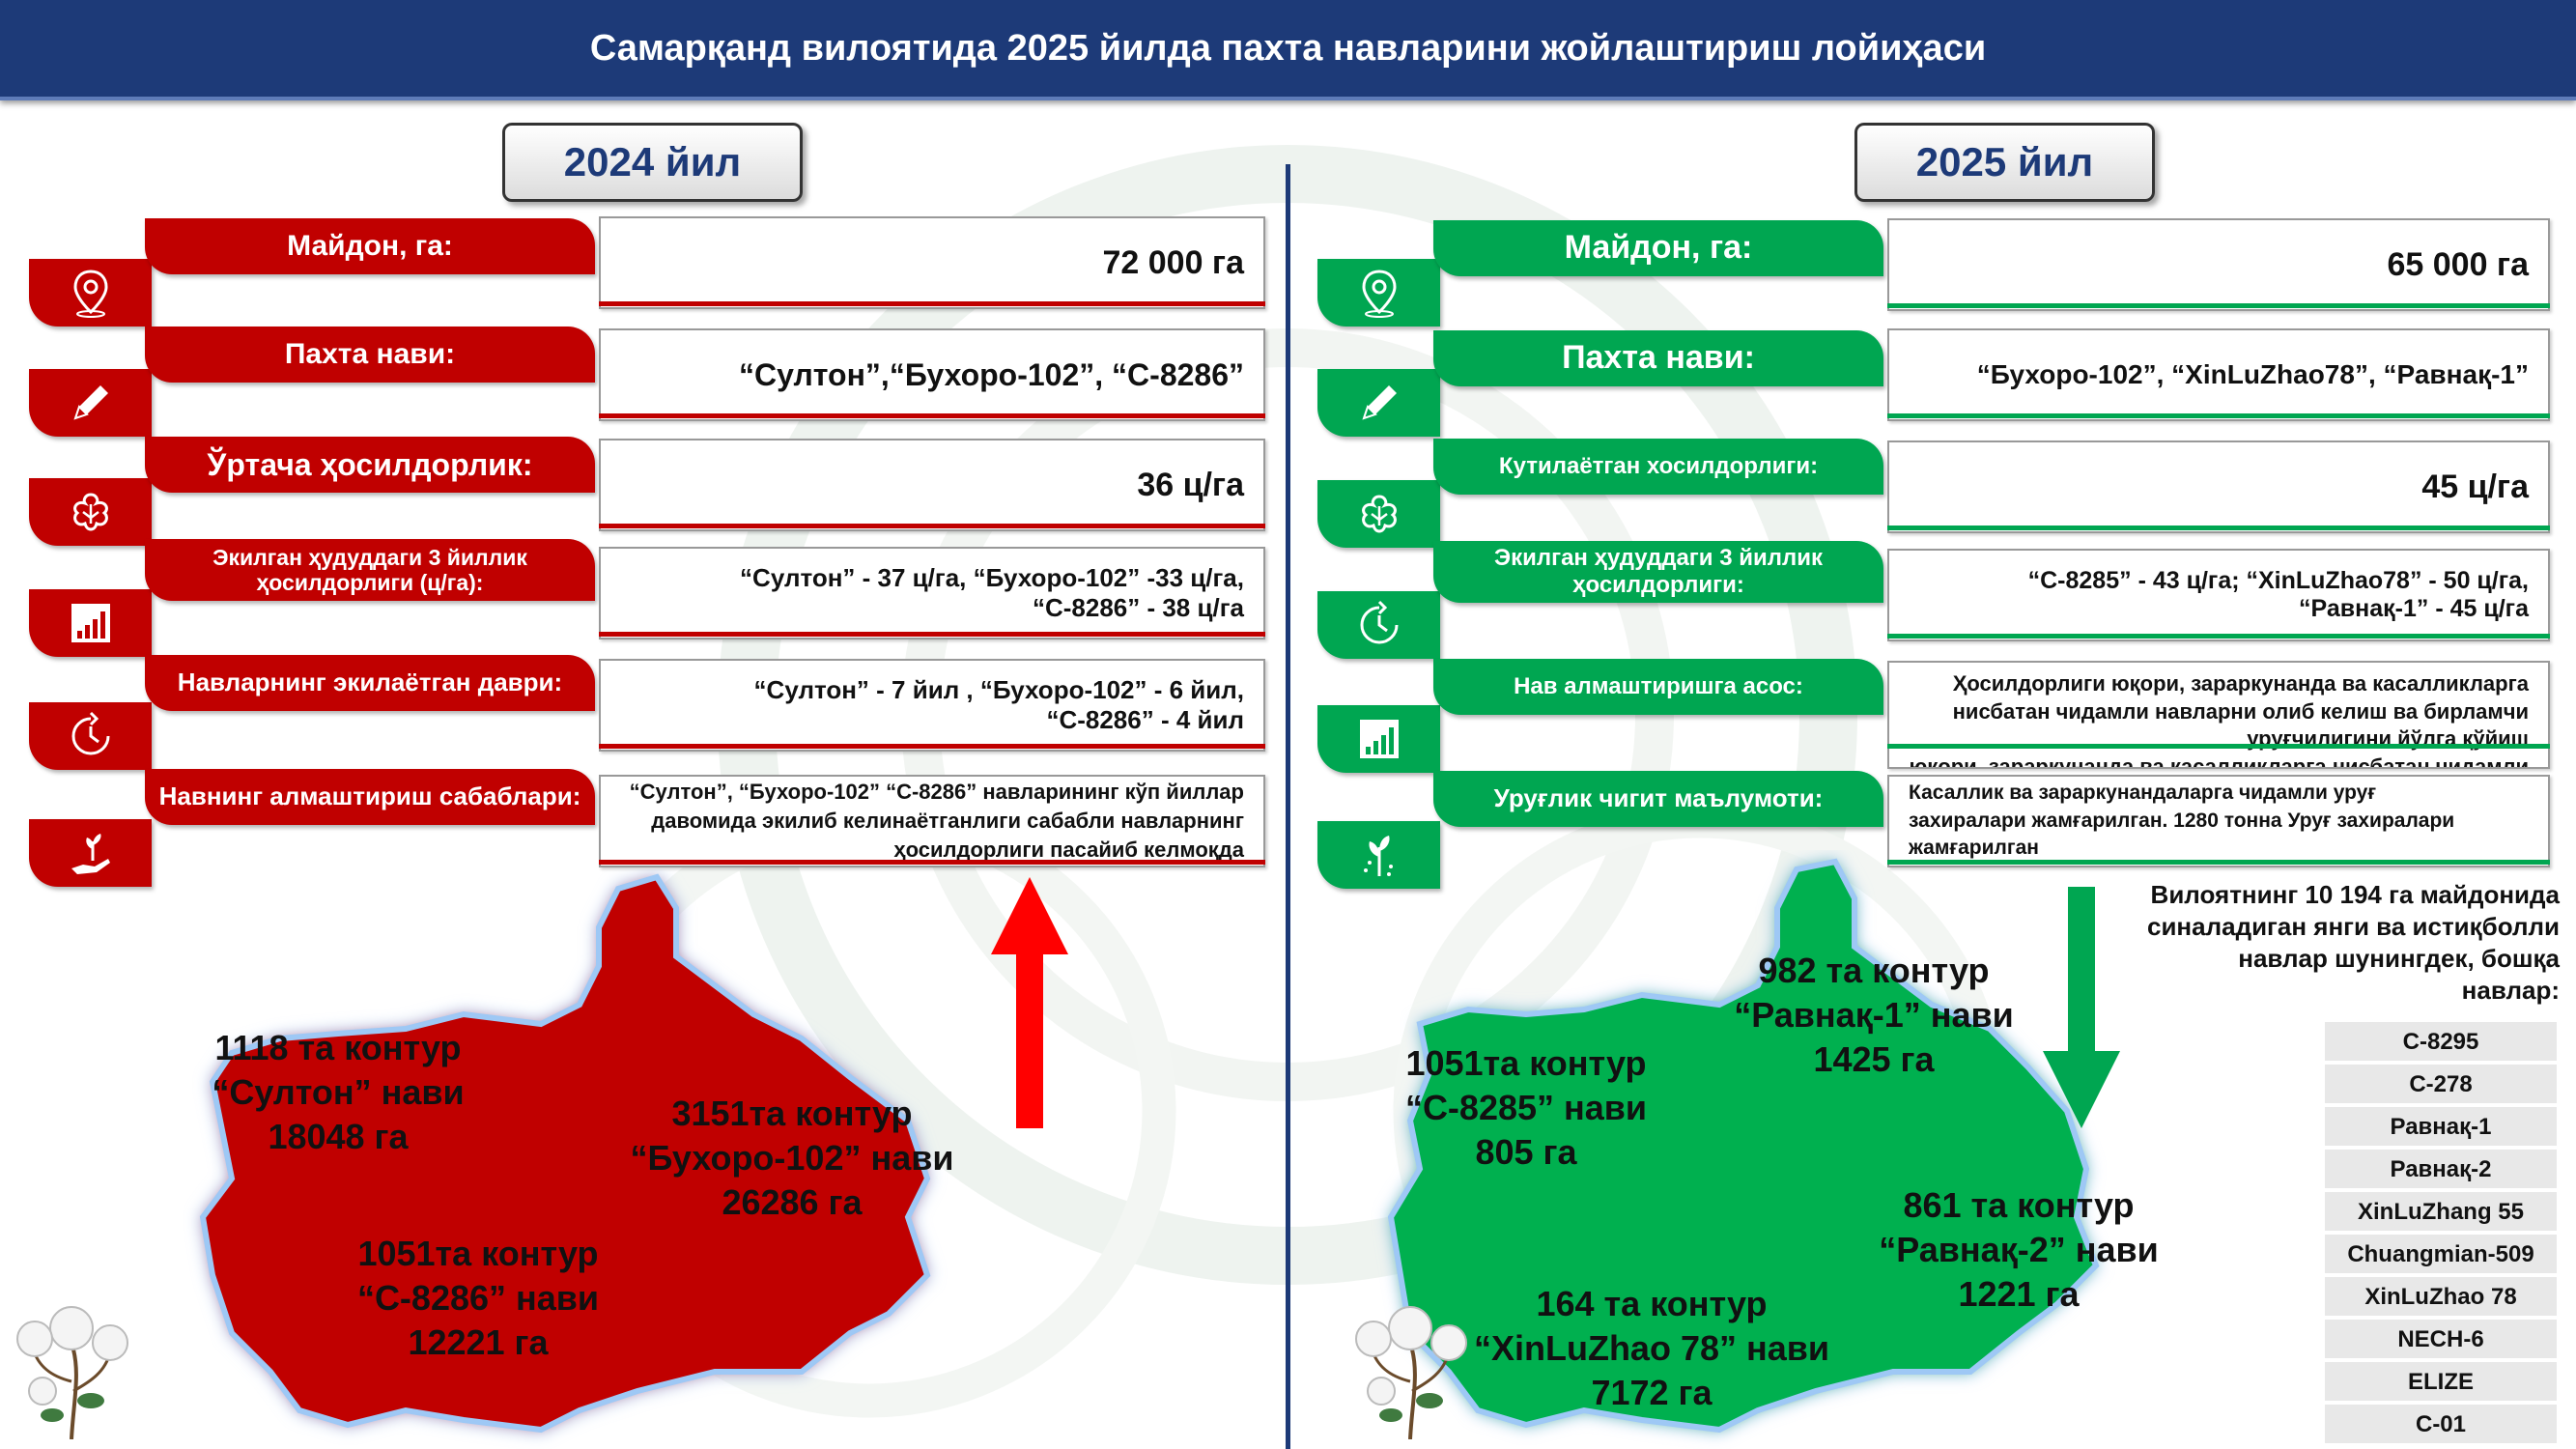  What do you see at coordinates (932, 634) in the screenshot?
I see `row4-underline` at bounding box center [932, 634].